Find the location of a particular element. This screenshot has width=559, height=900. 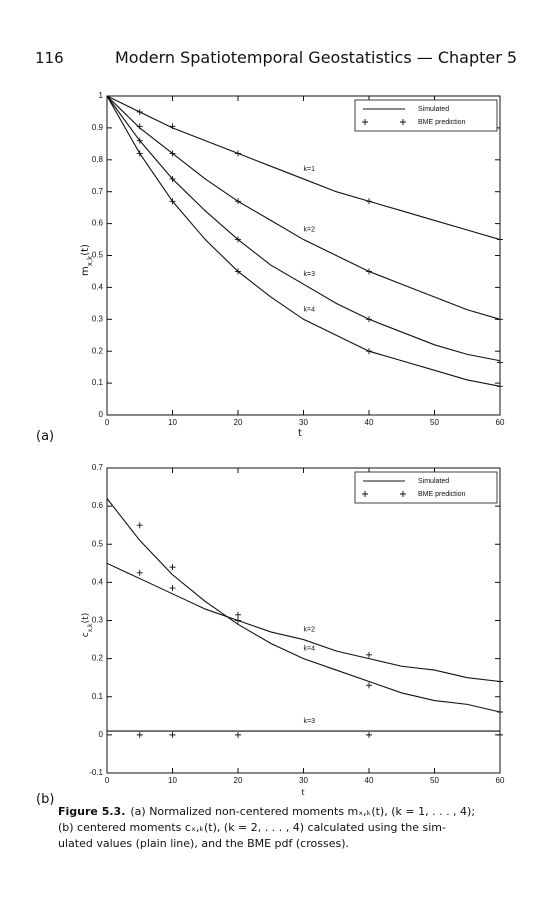

x-tick-label: 60 is located at coordinates (500, 422).